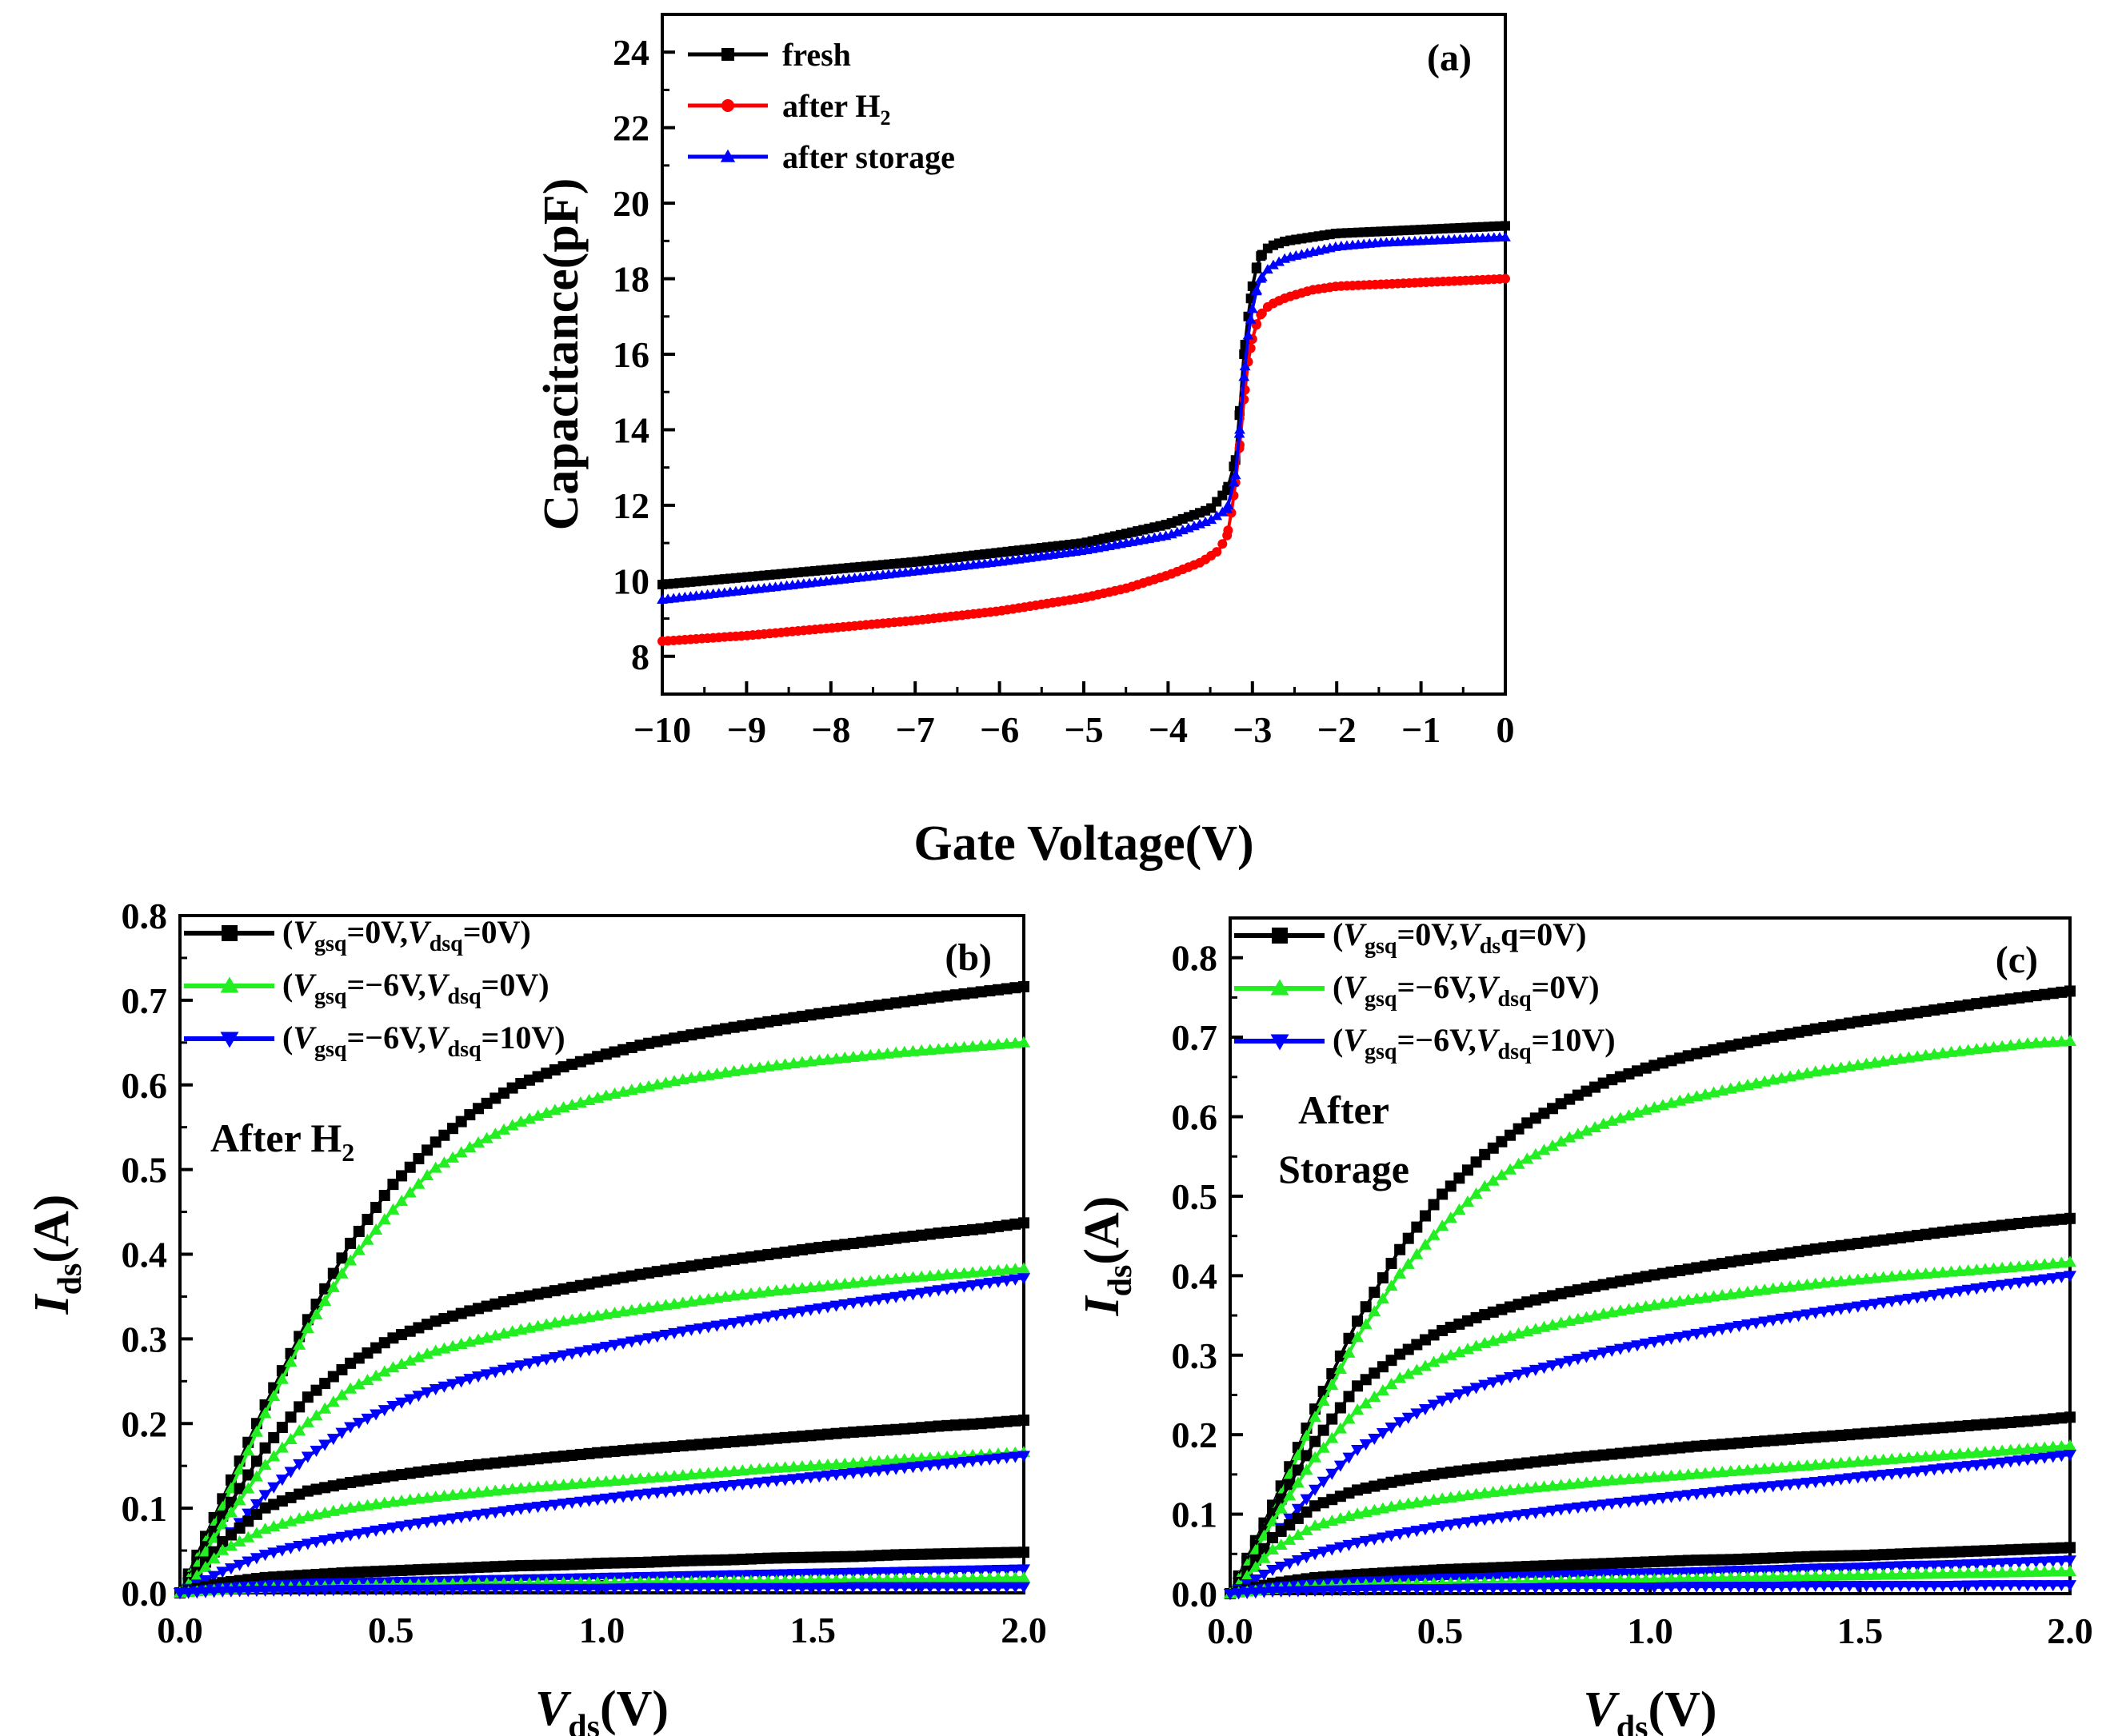  I want to click on legend-label: (Vgsq=−6V,Vdsq=0V), so click(415, 988).